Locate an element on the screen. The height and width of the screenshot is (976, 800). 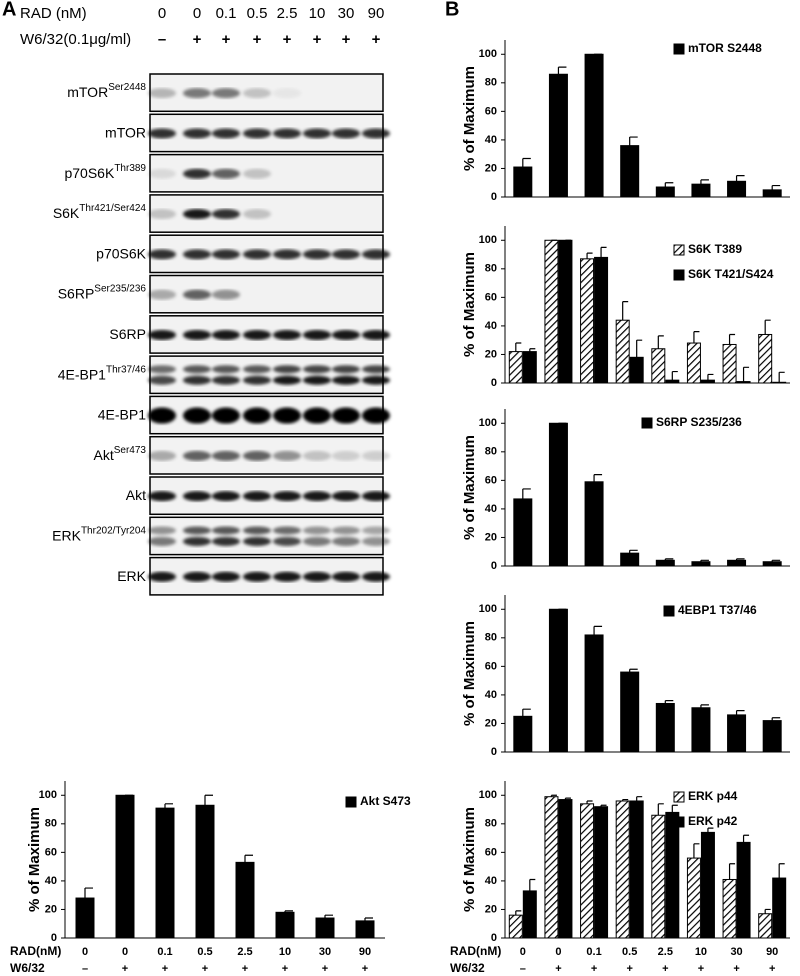
y-tick-label: 0 is located at coordinates (54, 938).